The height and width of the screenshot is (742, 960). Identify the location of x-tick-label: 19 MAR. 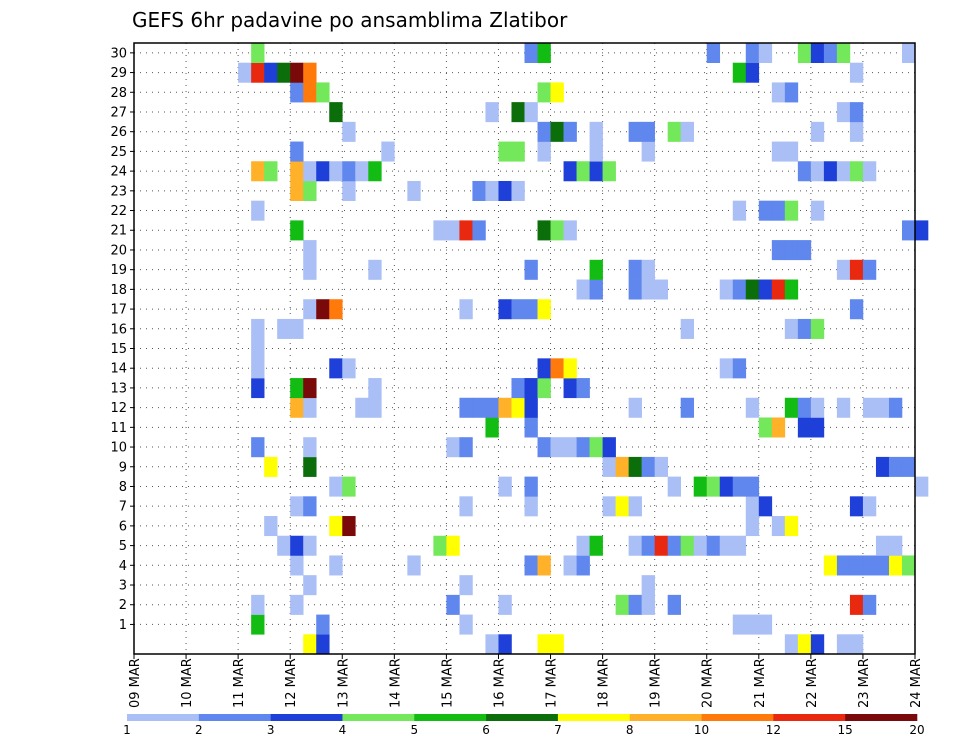
(656, 683).